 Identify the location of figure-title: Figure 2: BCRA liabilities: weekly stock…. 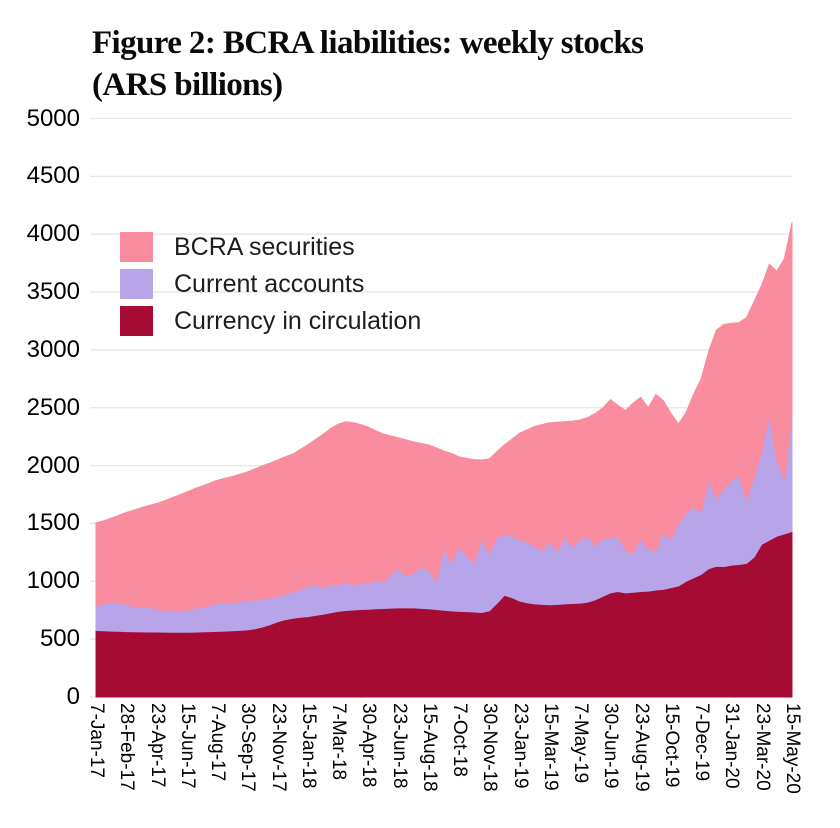
(422, 64).